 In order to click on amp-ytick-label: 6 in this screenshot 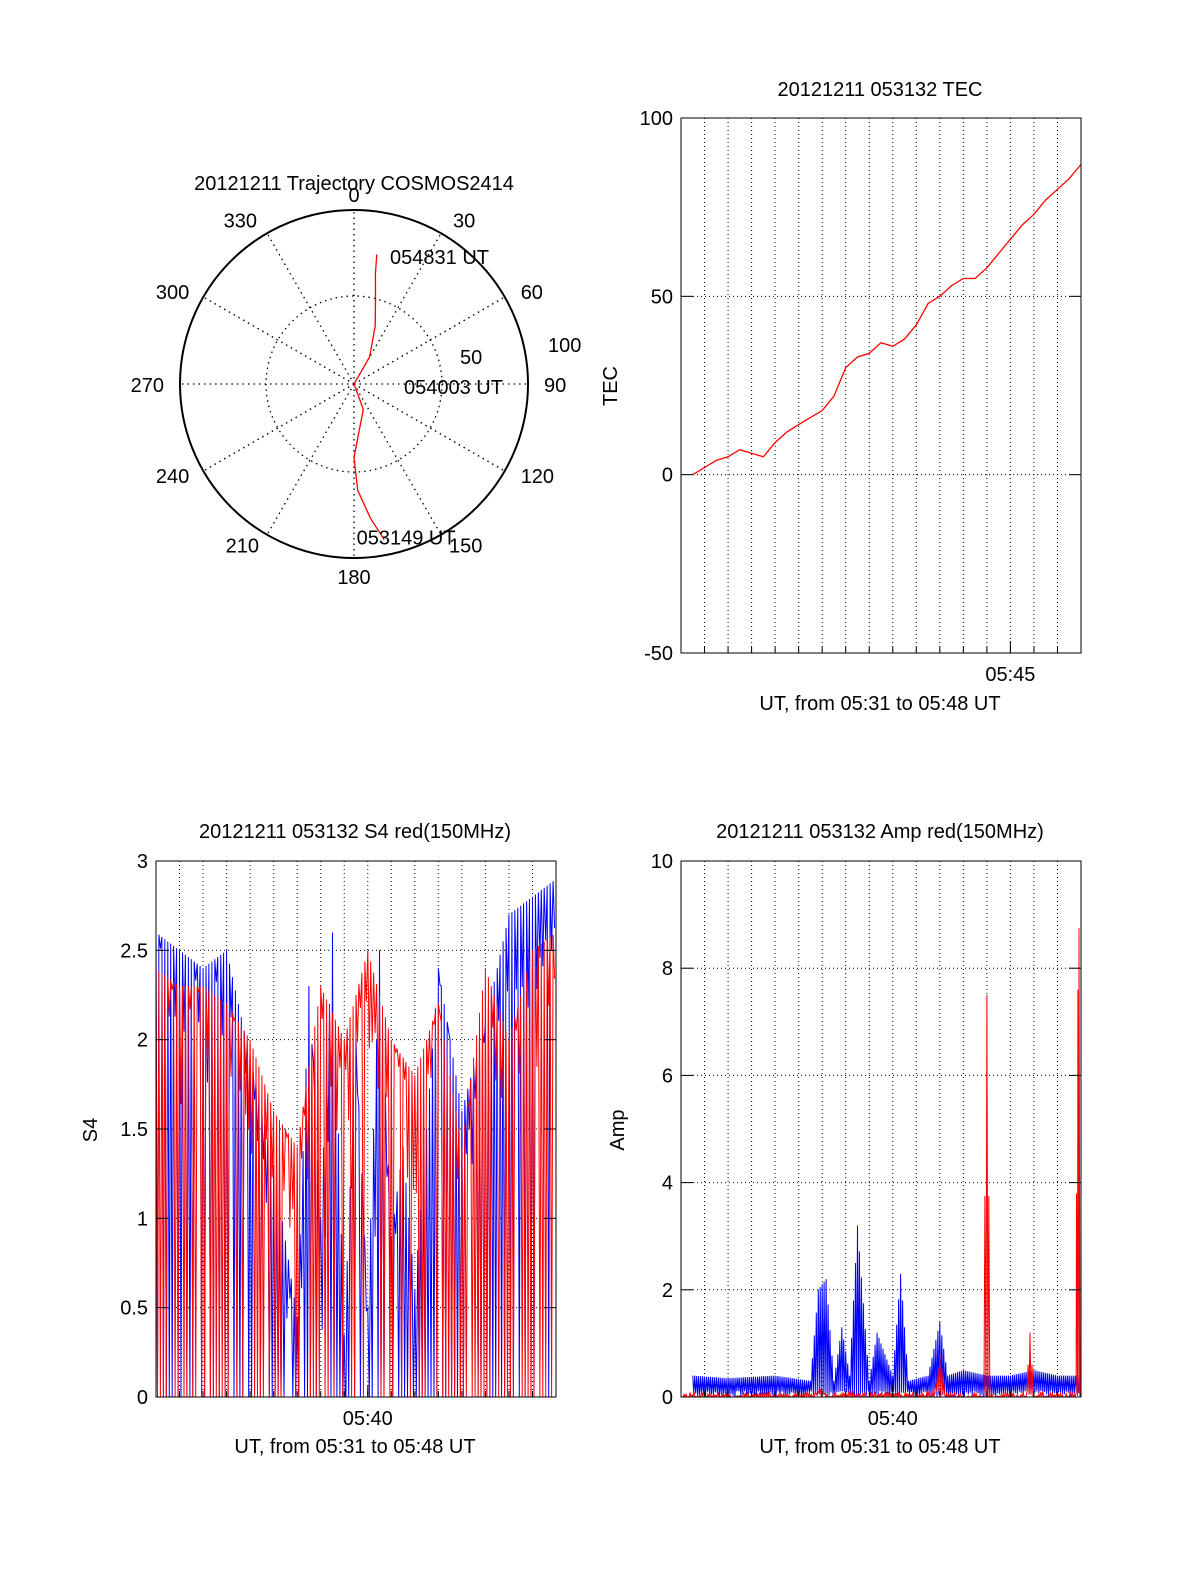, I will do `click(667, 1076)`.